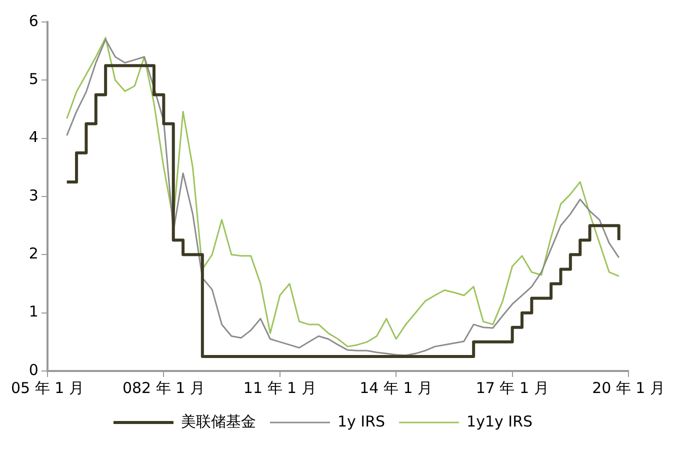 This screenshot has width=674, height=449. Describe the element at coordinates (33, 137) in the screenshot. I see `y-tick-label: 4` at that location.